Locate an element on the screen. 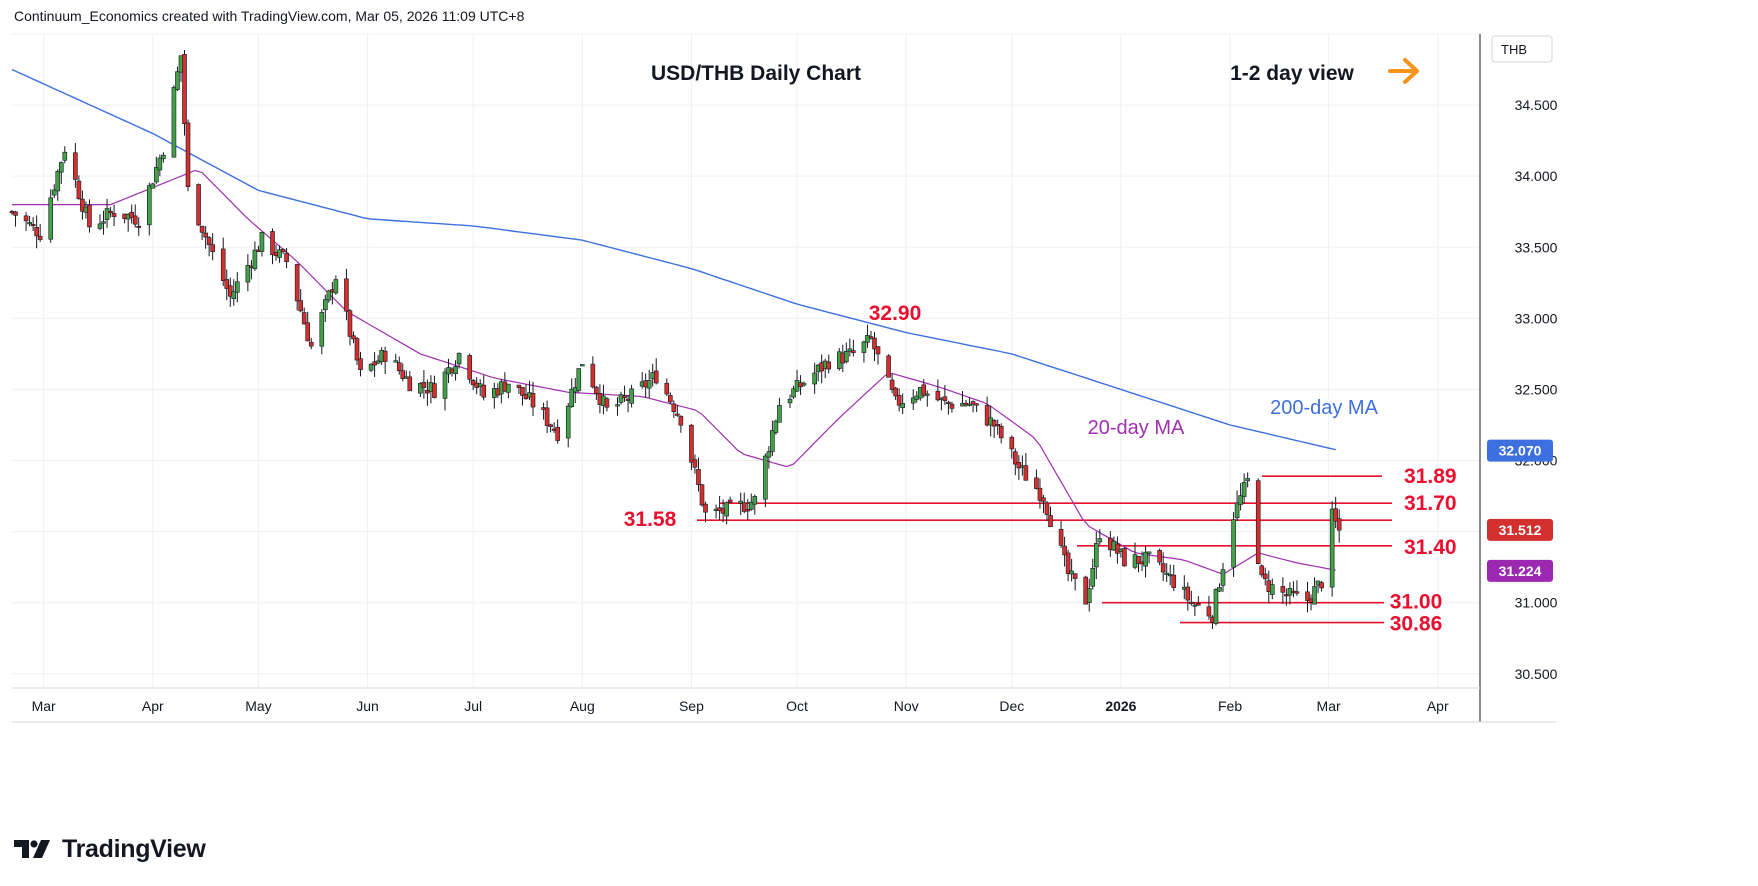  x-tick-label: Nov is located at coordinates (906, 706).